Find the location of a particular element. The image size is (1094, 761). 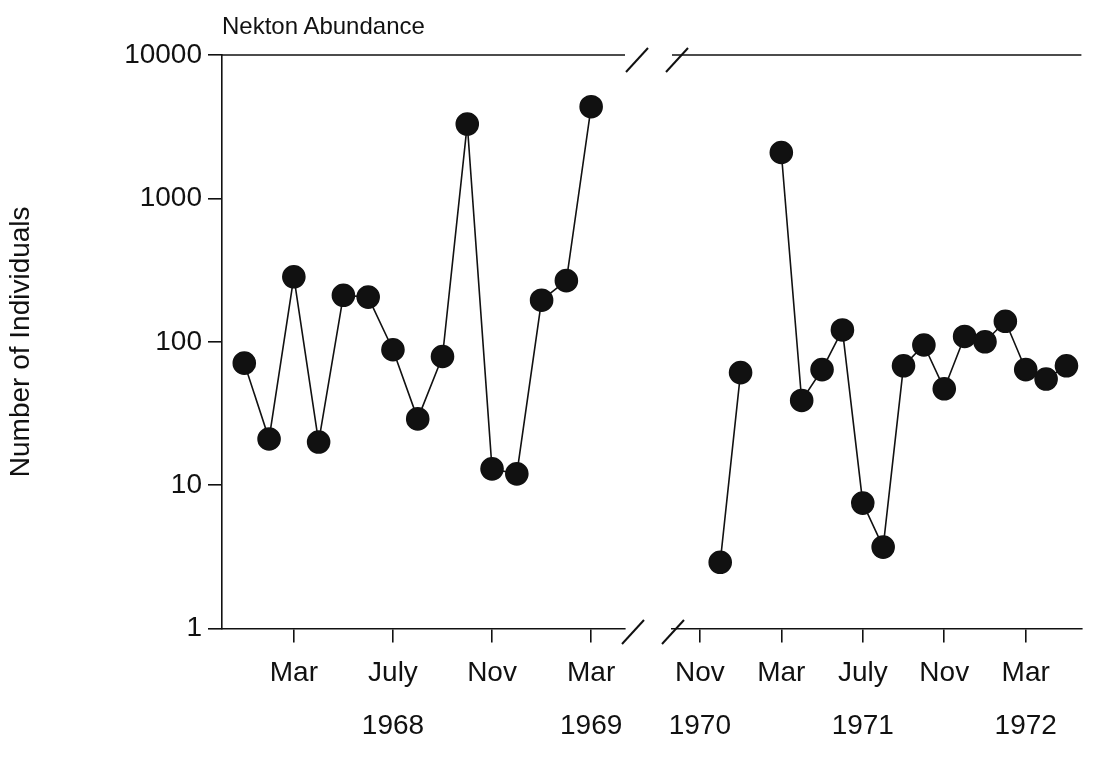

x-tick-label: Nov 1970 is located at coordinates (699, 698).